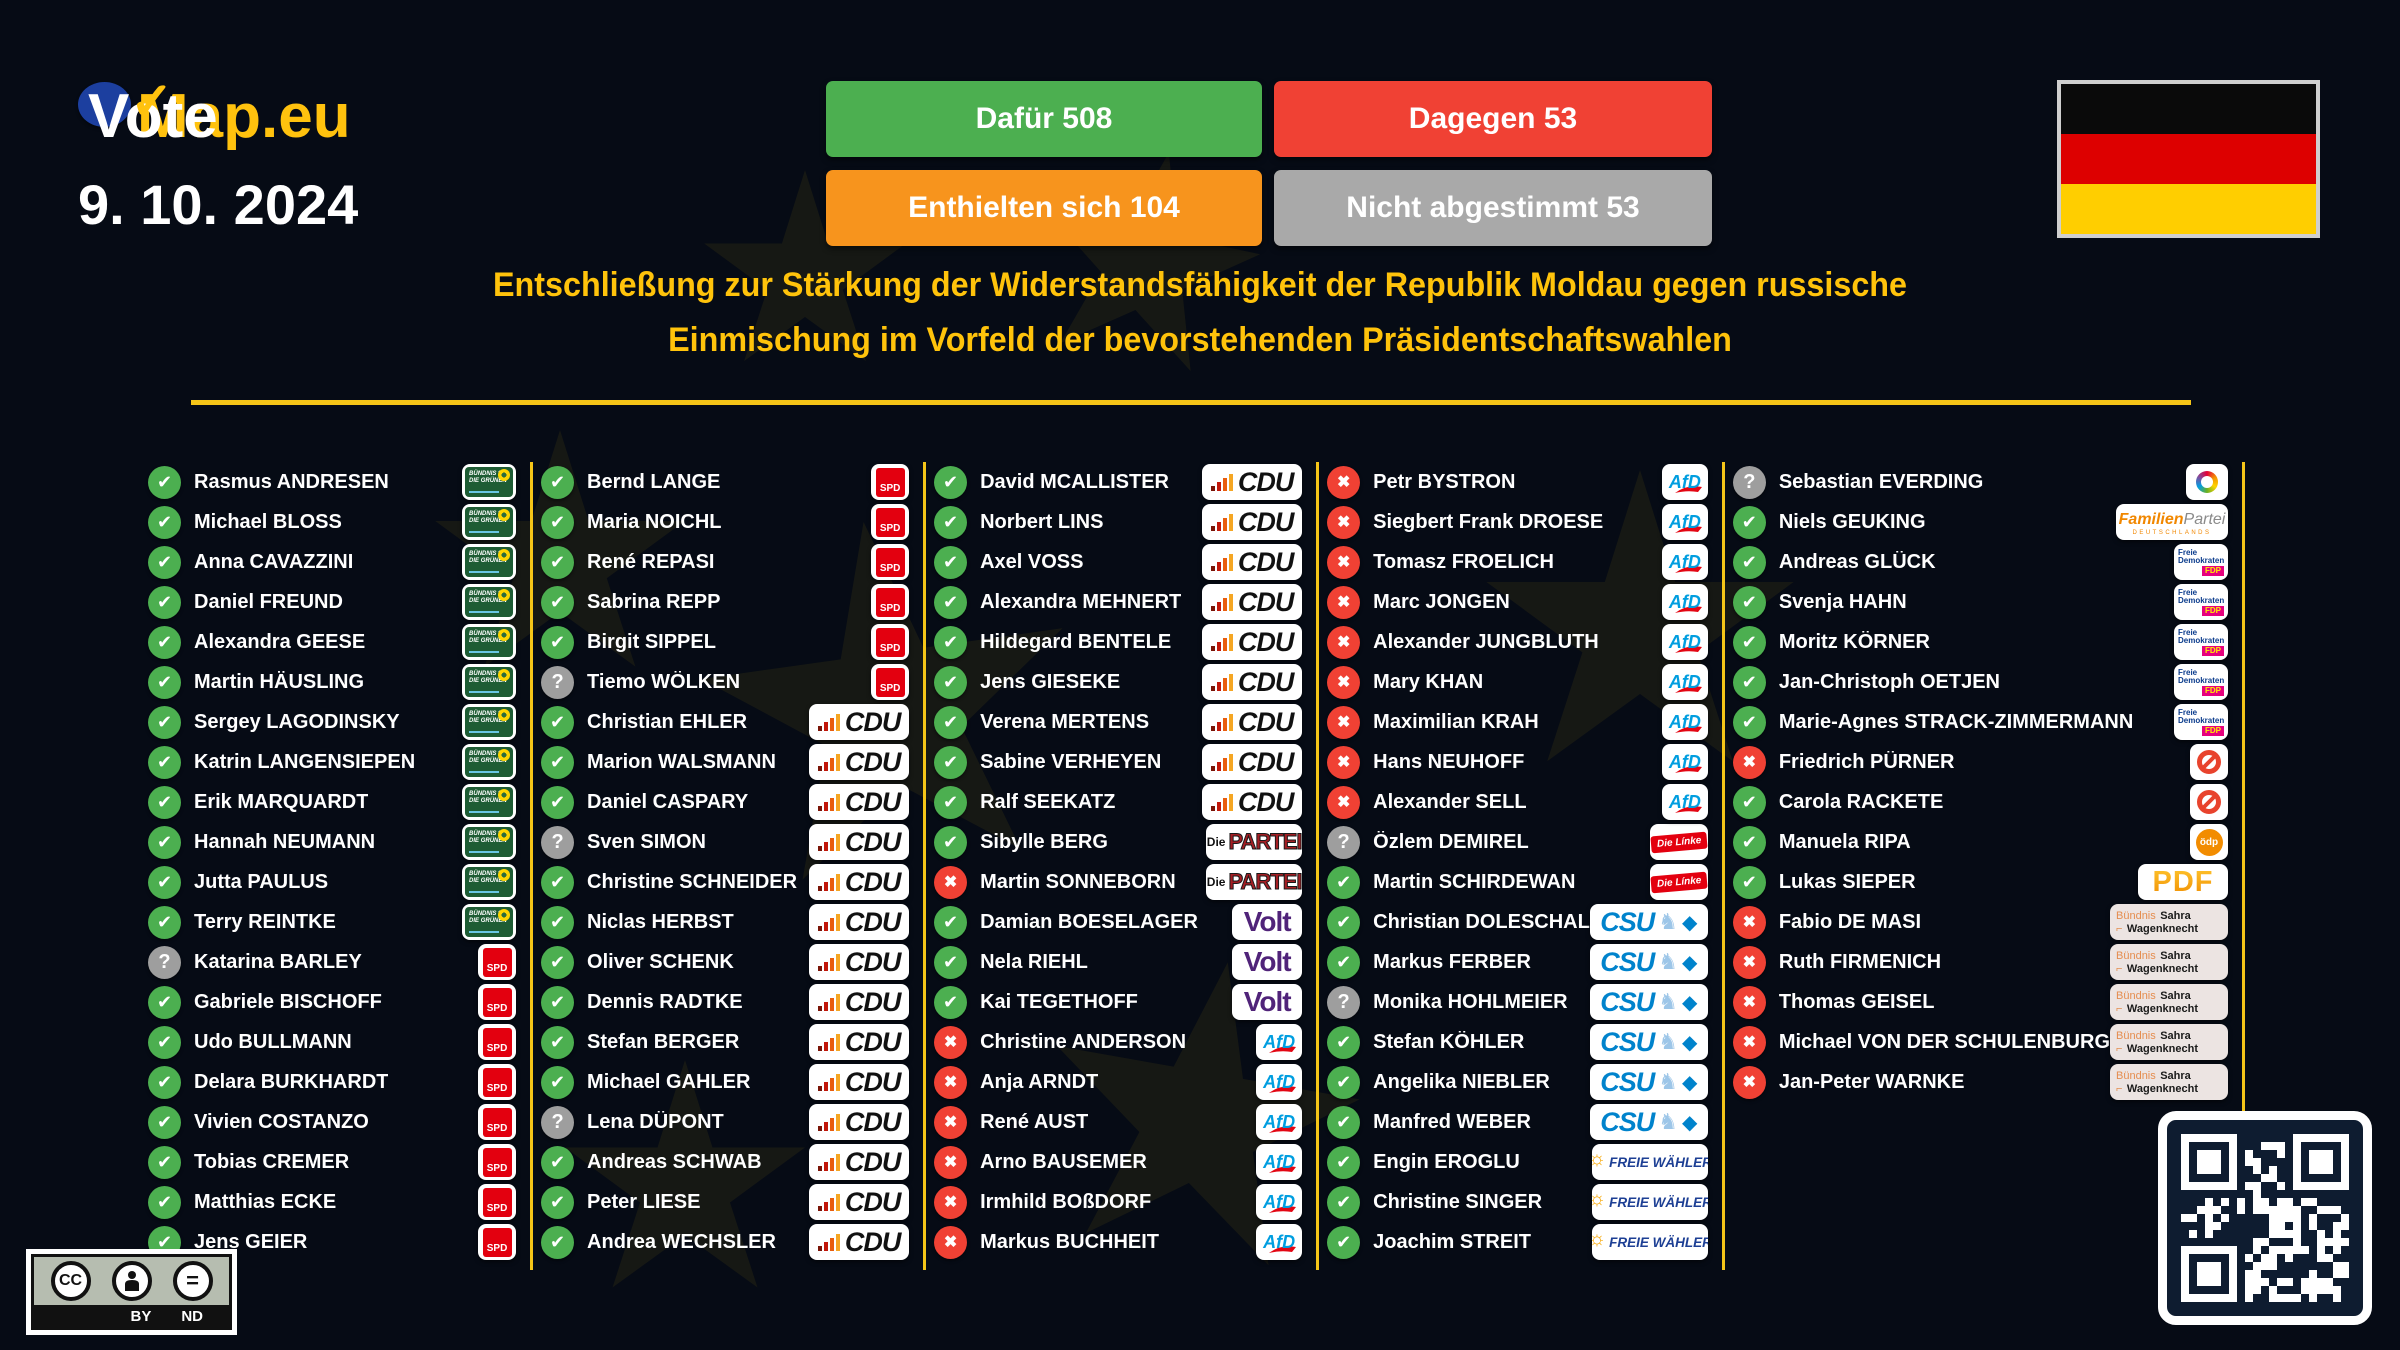  Describe the element at coordinates (1493, 119) in the screenshot. I see `dagegen-button: Dagegen 53` at that location.